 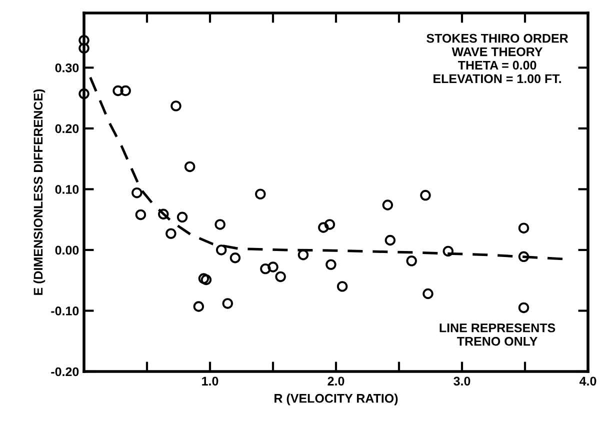 I want to click on x-axis-title: R (VELOCITY RATIO), so click(x=336, y=400).